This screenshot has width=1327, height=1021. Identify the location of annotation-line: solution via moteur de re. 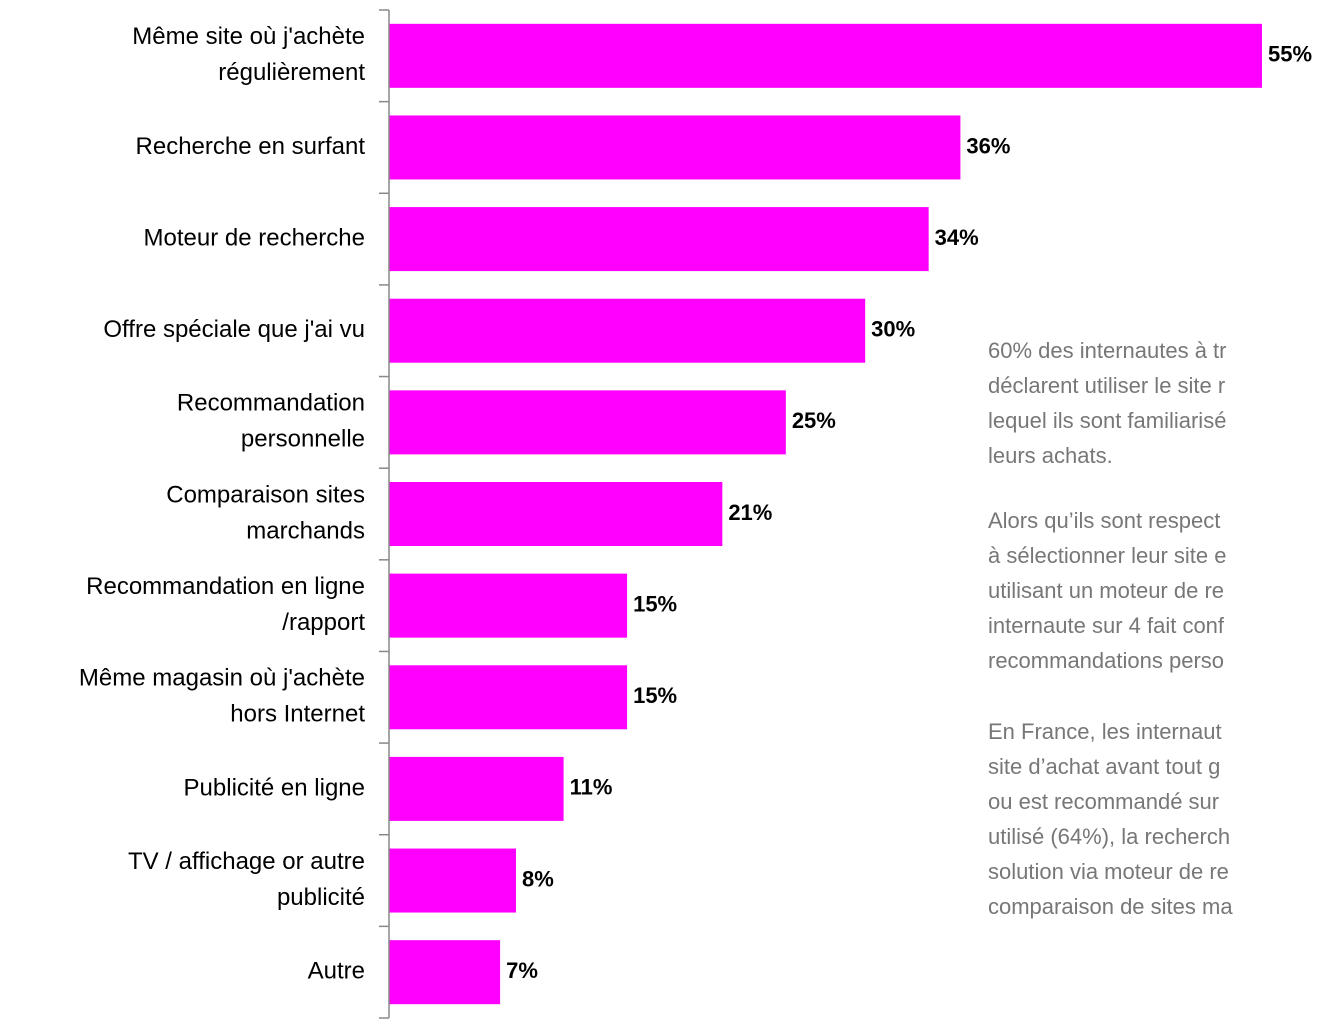
(1108, 871).